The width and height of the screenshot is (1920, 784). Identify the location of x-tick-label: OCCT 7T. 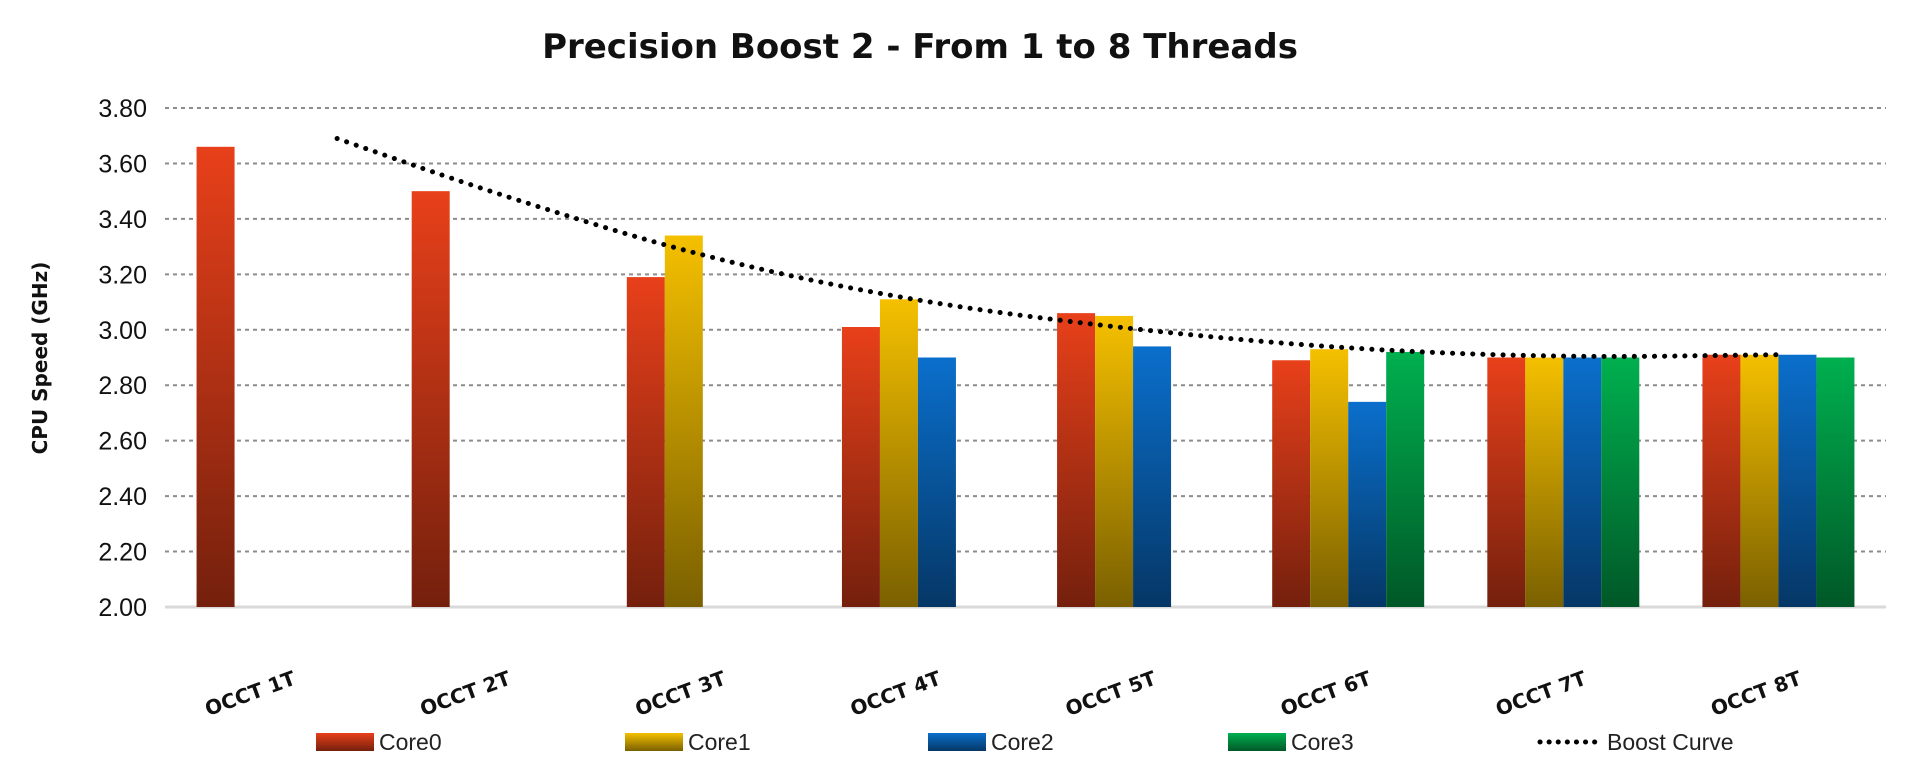
(1540, 693).